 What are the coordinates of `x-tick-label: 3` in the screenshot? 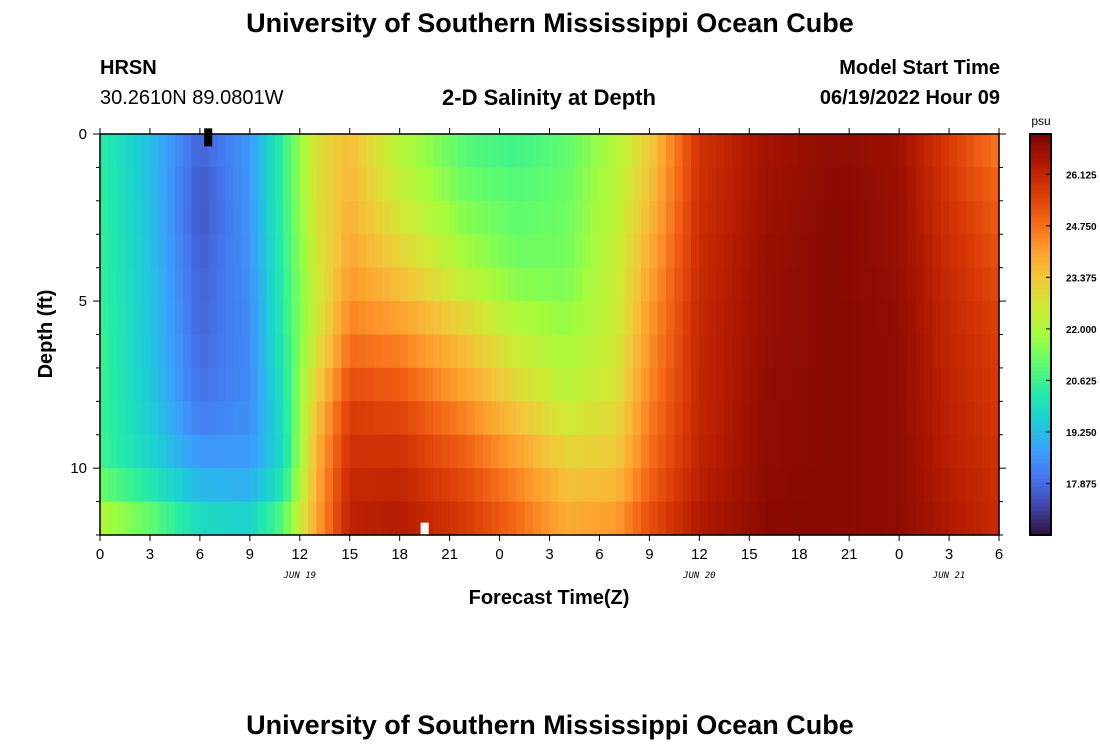 It's located at (549, 554).